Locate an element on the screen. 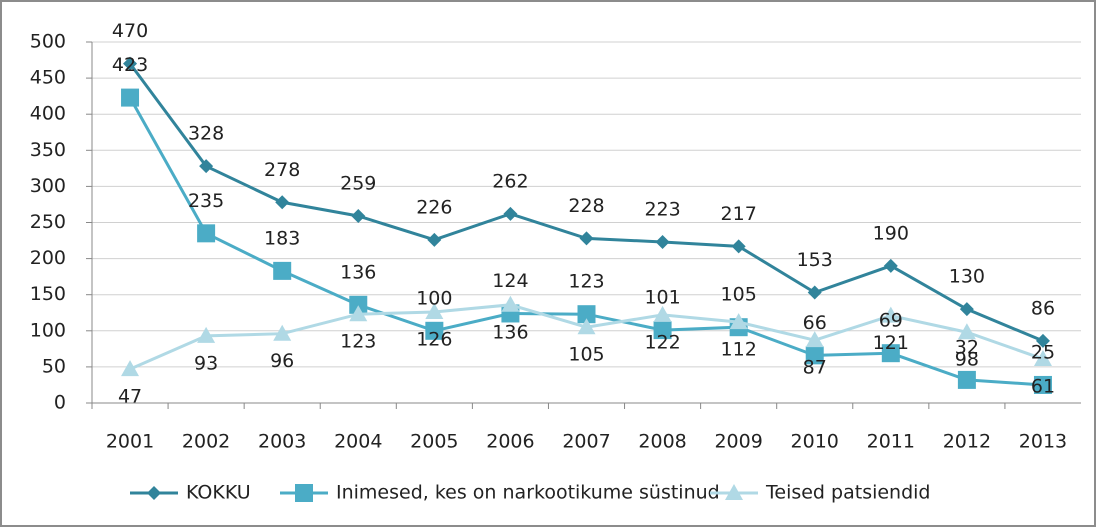 This screenshot has height=527, width=1096. x-tick-label: 2013 is located at coordinates (1043, 442).